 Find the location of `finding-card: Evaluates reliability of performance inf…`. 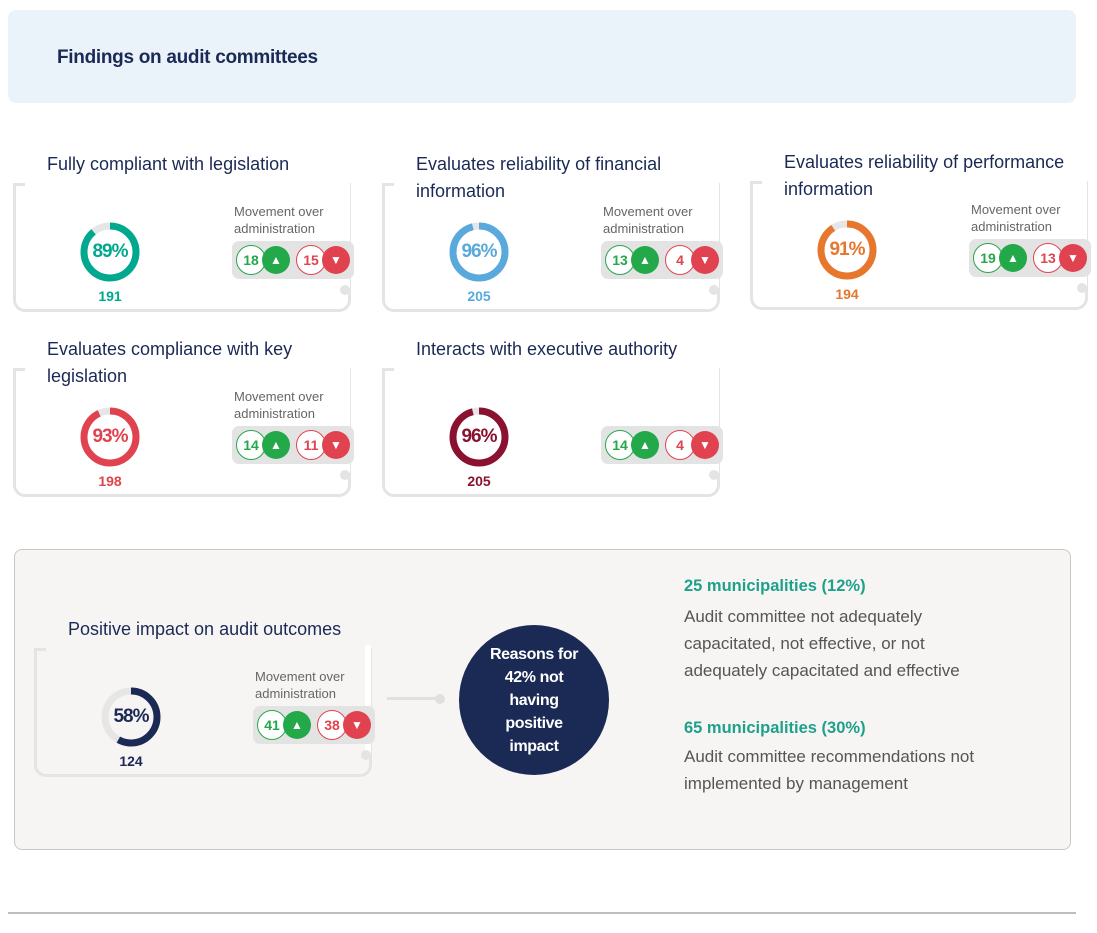

finding-card: Evaluates reliability of performance inf… is located at coordinates (923, 231).